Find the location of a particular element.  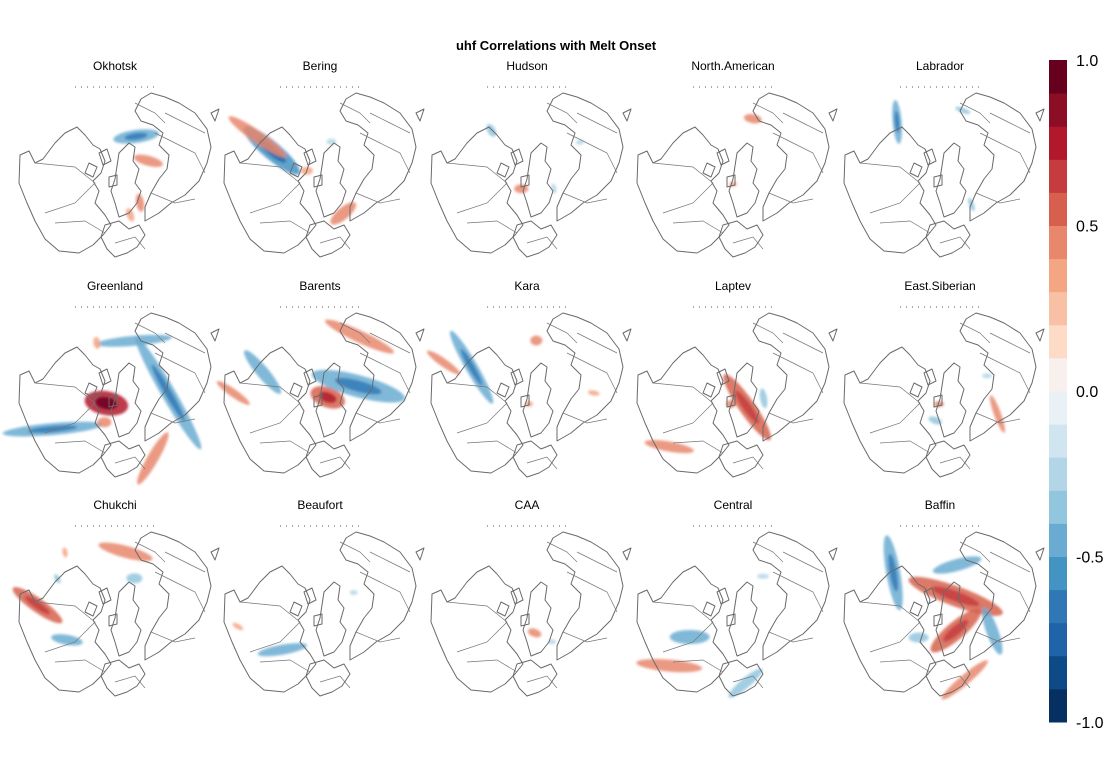

panel-label: East.Siberian is located at coordinates (939, 286).